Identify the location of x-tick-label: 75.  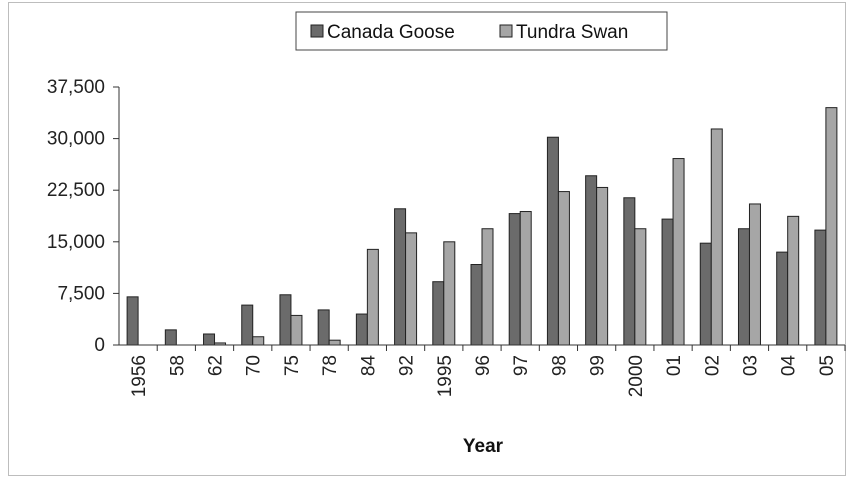
(292, 365).